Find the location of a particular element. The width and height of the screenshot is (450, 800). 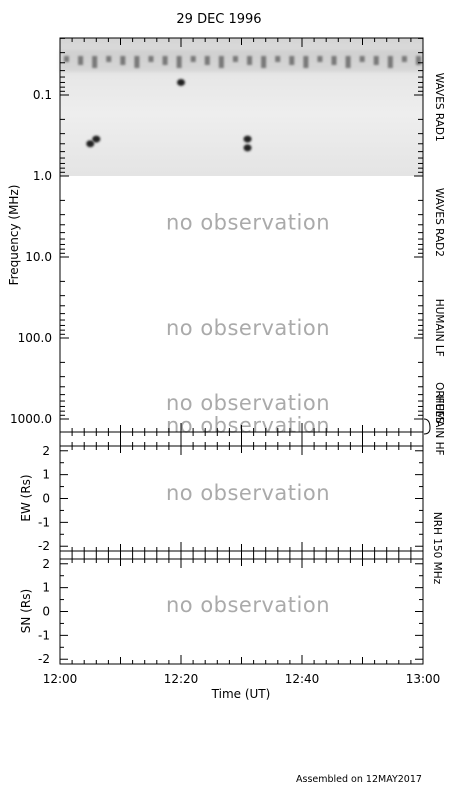

assembled-note: Assembled on 12MAY2017 is located at coordinates (359, 779).